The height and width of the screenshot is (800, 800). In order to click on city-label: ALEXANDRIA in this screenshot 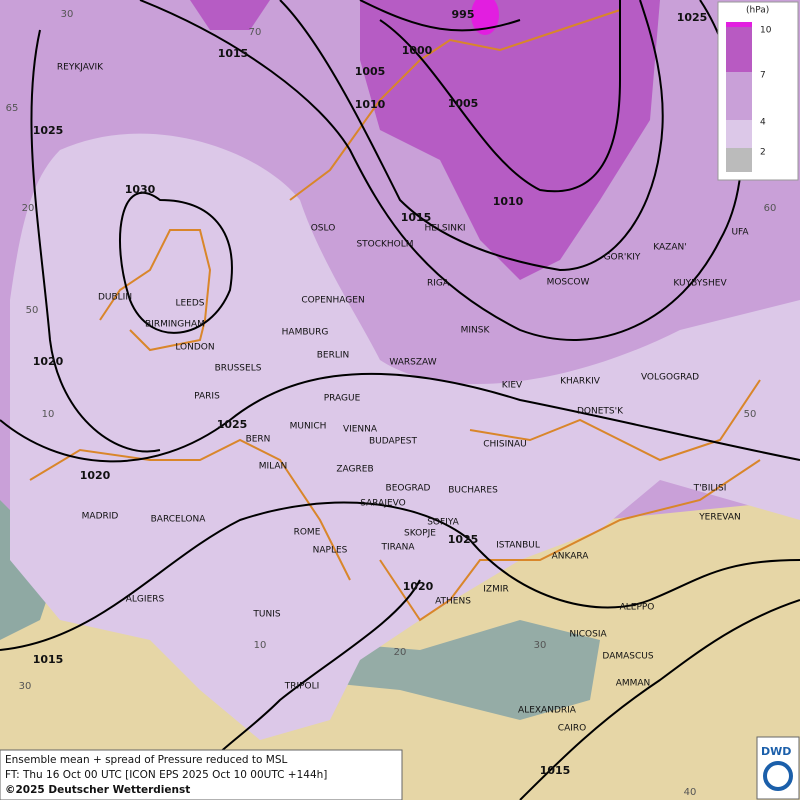, I will do `click(547, 711)`.